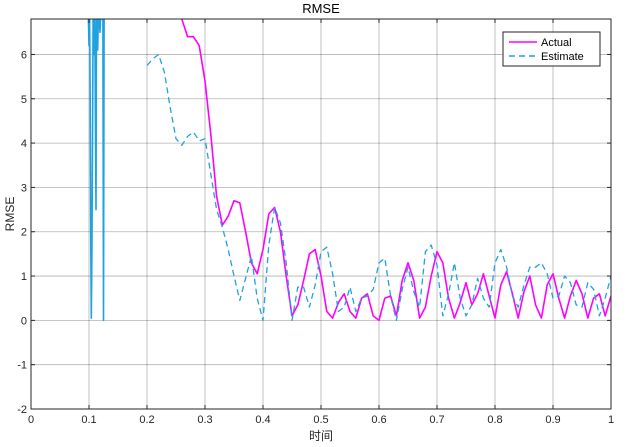 This screenshot has width=626, height=447. Describe the element at coordinates (24, 144) in the screenshot. I see `y-tick-label: 4` at that location.